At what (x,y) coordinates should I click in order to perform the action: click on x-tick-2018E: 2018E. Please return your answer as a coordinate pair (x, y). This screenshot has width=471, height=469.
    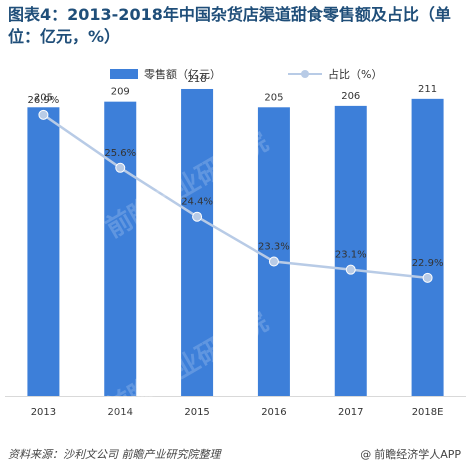
    Looking at the image, I should click on (428, 412).